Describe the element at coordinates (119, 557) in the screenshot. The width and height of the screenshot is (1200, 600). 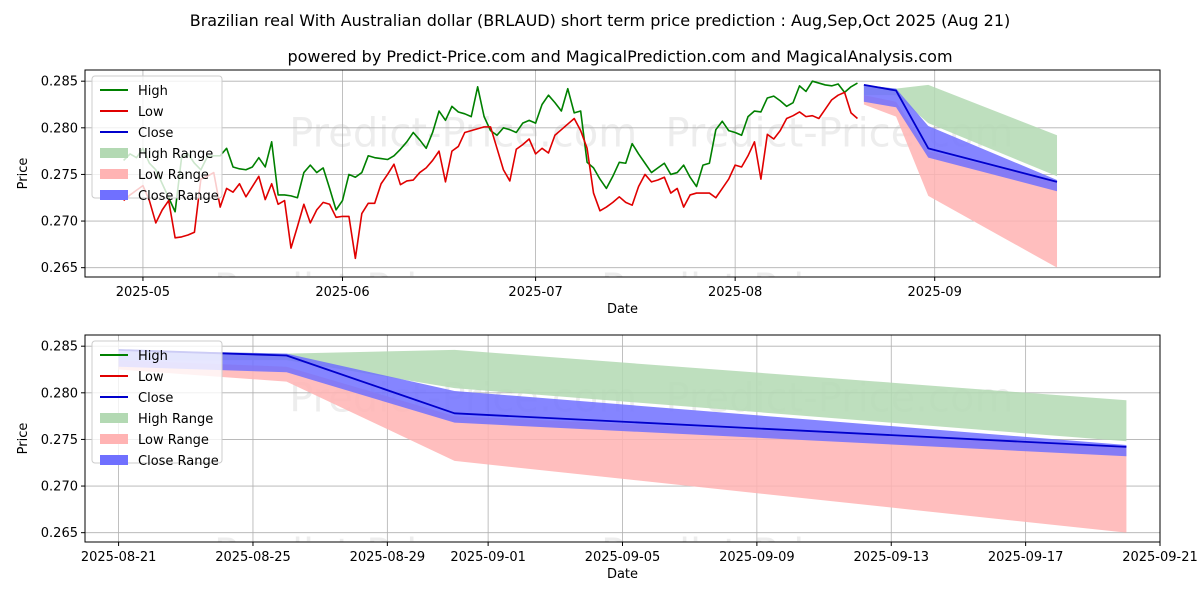
I see `x-tick-label: 2025-08-21` at that location.